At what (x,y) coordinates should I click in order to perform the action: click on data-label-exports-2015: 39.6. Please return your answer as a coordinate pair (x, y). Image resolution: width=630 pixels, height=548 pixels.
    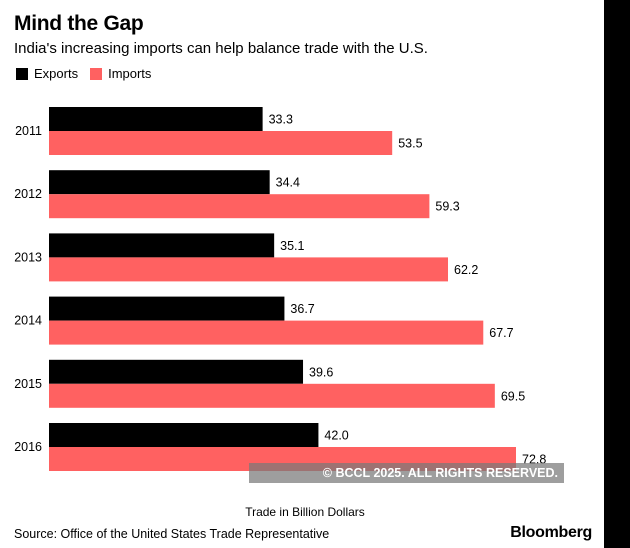
    Looking at the image, I should click on (321, 372).